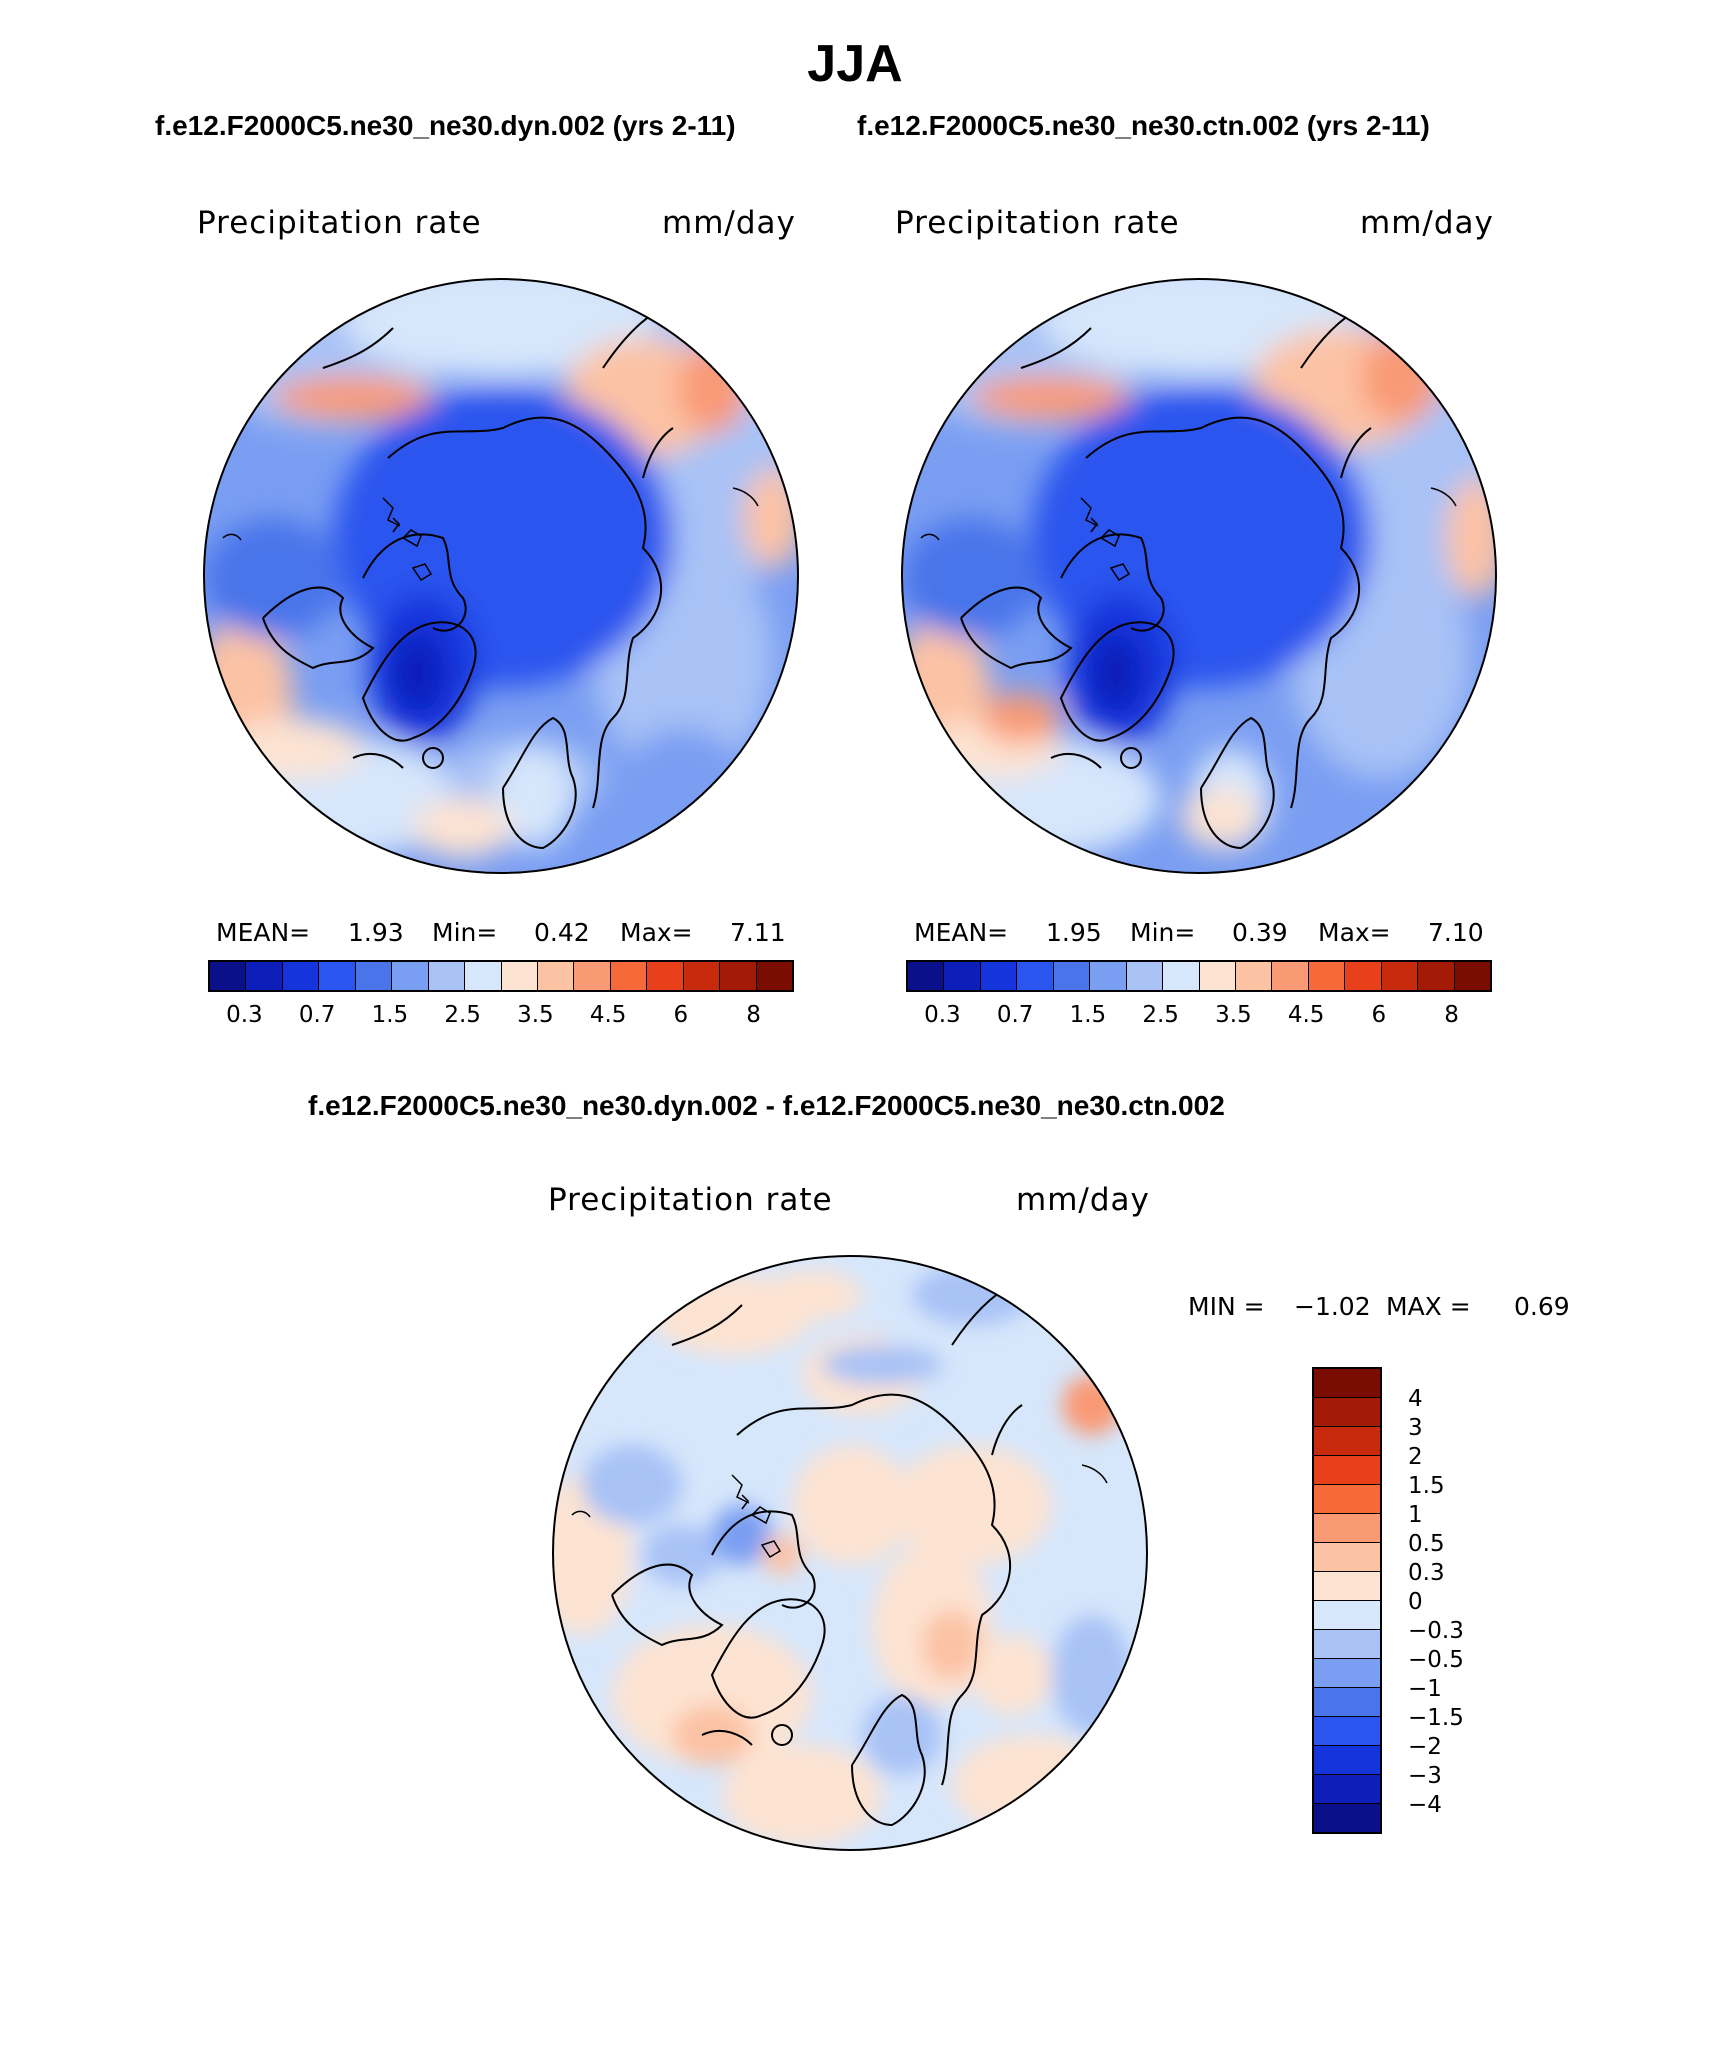 This screenshot has height=2061, width=1710. I want to click on colorbar-tick-label: 3, so click(1415, 1428).